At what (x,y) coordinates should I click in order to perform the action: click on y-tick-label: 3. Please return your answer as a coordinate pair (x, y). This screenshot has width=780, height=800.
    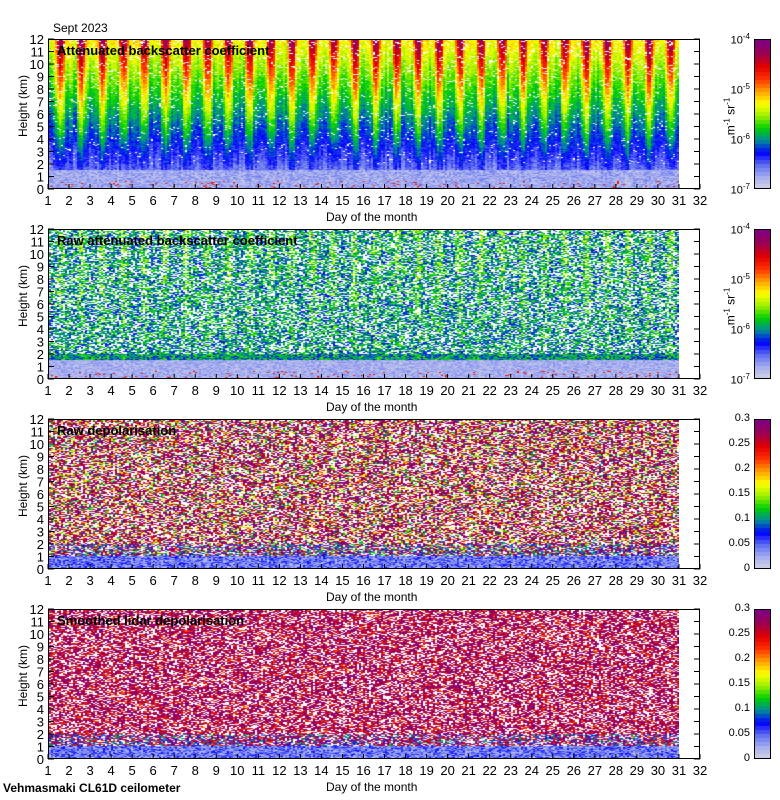
    Looking at the image, I should click on (40, 722).